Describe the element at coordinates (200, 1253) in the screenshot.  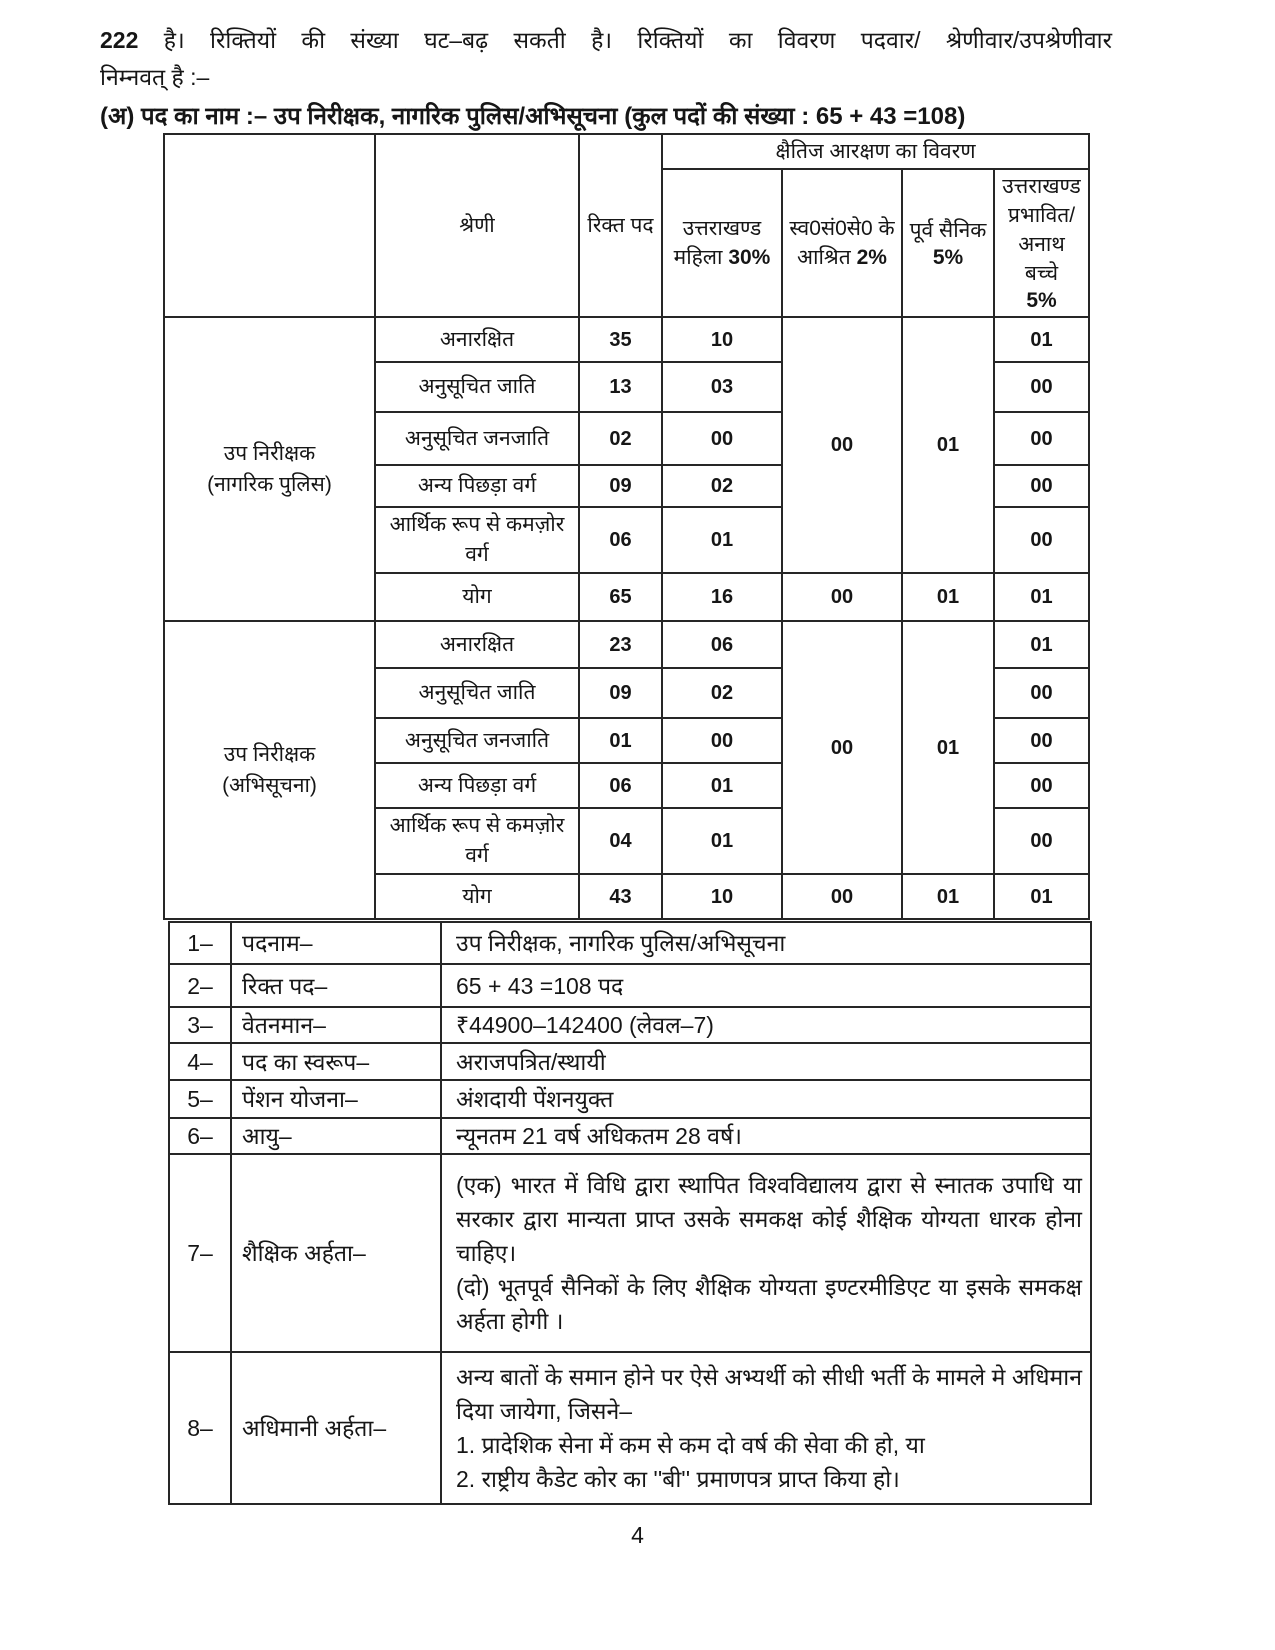
I see `row-number: 7–` at that location.